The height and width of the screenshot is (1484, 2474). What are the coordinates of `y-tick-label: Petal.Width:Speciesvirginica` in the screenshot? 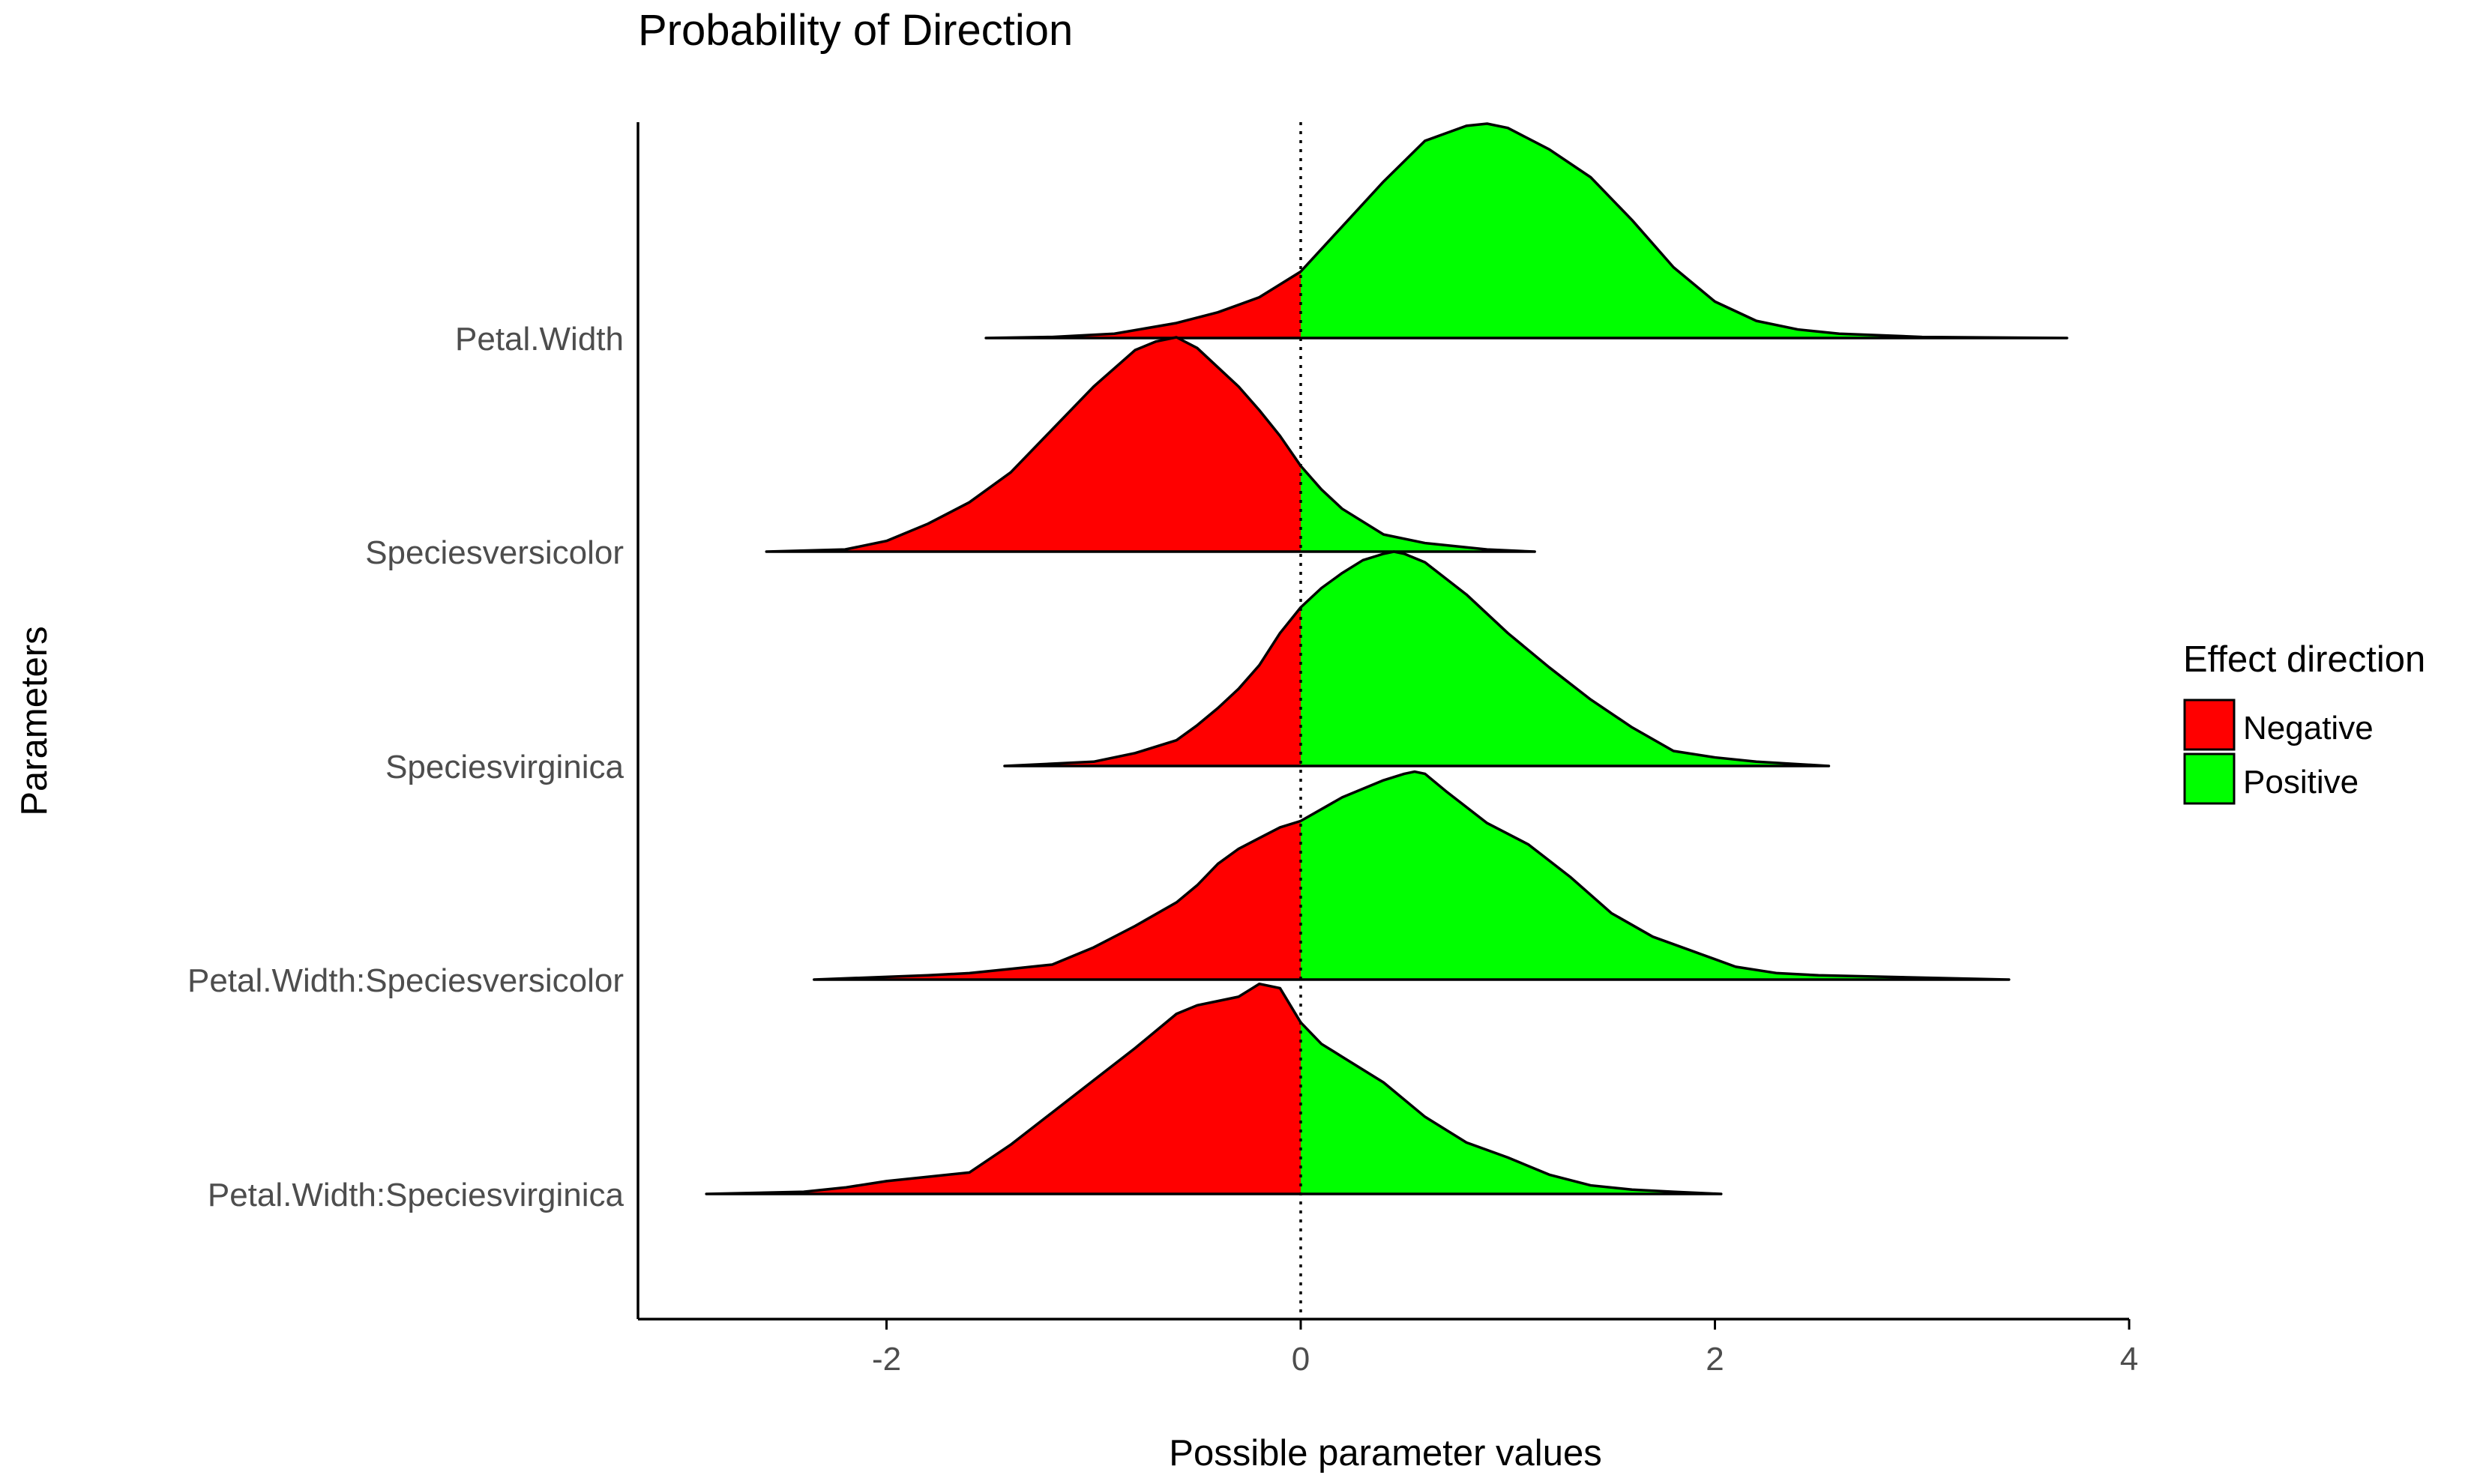 It's located at (416, 1195).